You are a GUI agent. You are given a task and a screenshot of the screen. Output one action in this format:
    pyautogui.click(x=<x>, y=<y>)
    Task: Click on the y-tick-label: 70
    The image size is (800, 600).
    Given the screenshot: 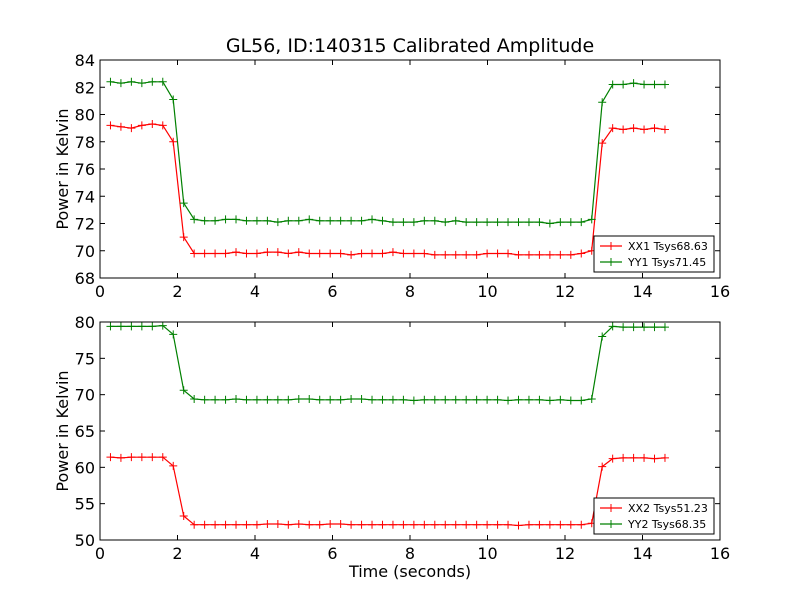 What is the action you would take?
    pyautogui.click(x=85, y=395)
    